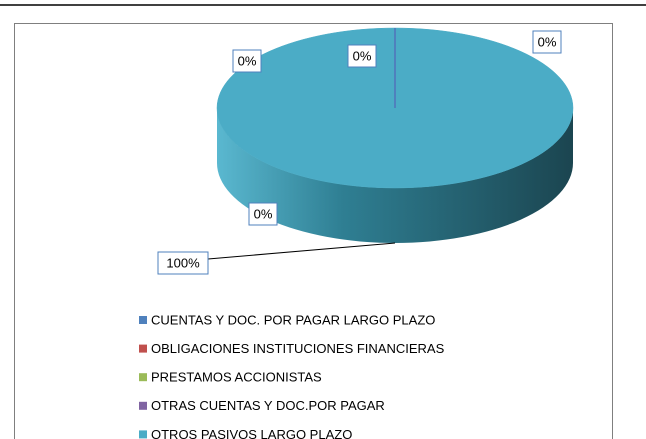 The width and height of the screenshot is (646, 439). What do you see at coordinates (293, 319) in the screenshot?
I see `legend-label: CUENTAS Y DOC. POR PAGAR LARGO PLAZO` at bounding box center [293, 319].